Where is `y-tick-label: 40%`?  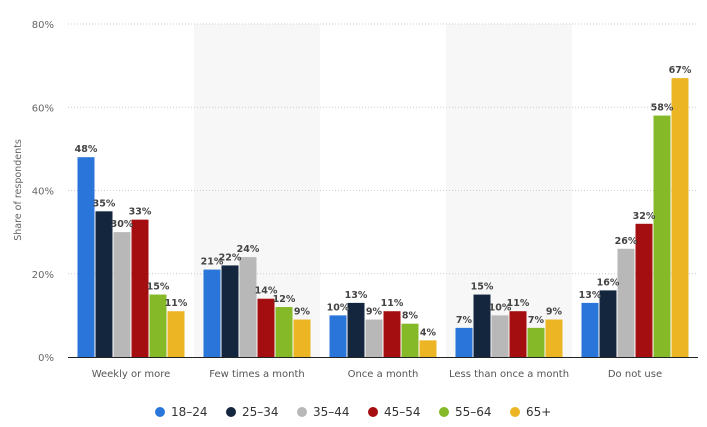 y-tick-label: 40% is located at coordinates (43, 192).